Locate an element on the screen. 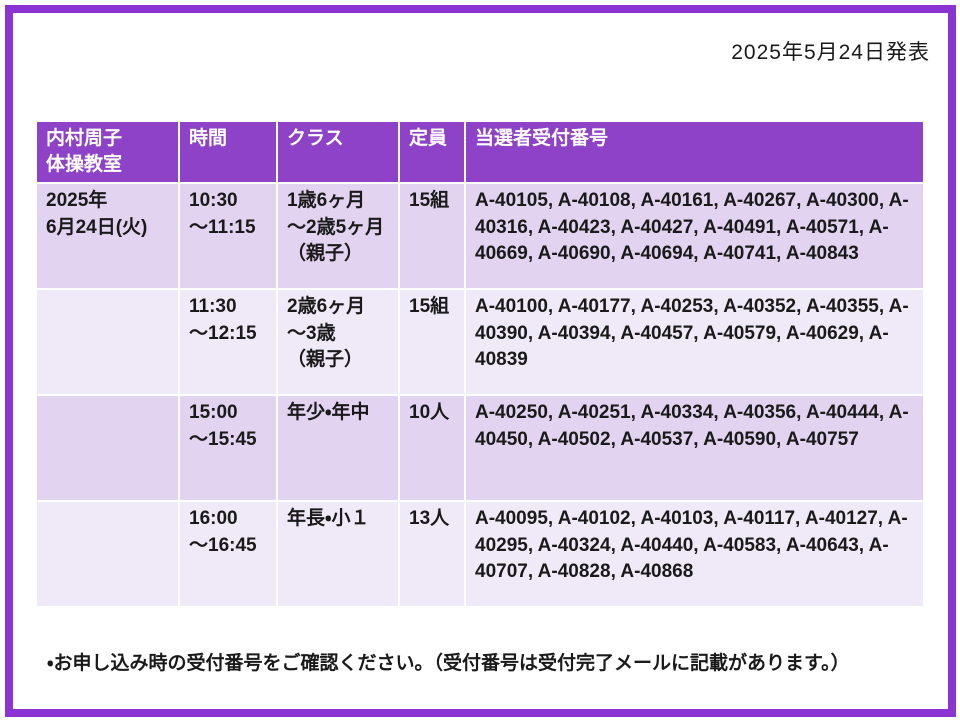 The width and height of the screenshot is (960, 720). table-header-row: 内村周子 体操教室 時間 クラス 定員 当選者受付番号 is located at coordinates (480, 152).